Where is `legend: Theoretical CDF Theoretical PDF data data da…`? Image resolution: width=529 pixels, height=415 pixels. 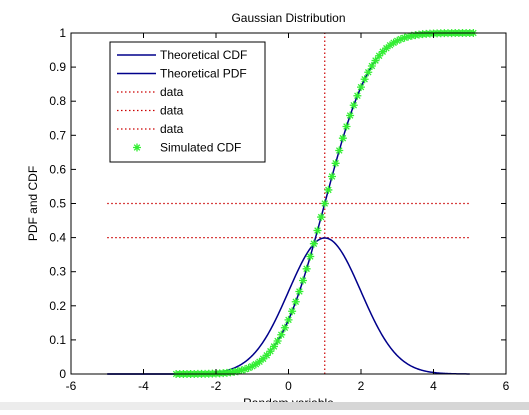
legend: Theoretical CDF Theoretical PDF data data da… is located at coordinates (187, 102).